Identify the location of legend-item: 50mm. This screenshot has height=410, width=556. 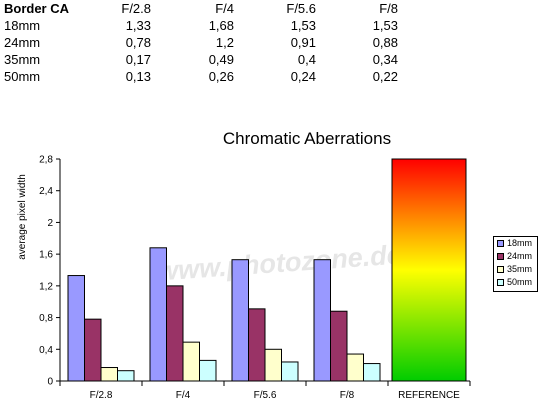
(515, 282).